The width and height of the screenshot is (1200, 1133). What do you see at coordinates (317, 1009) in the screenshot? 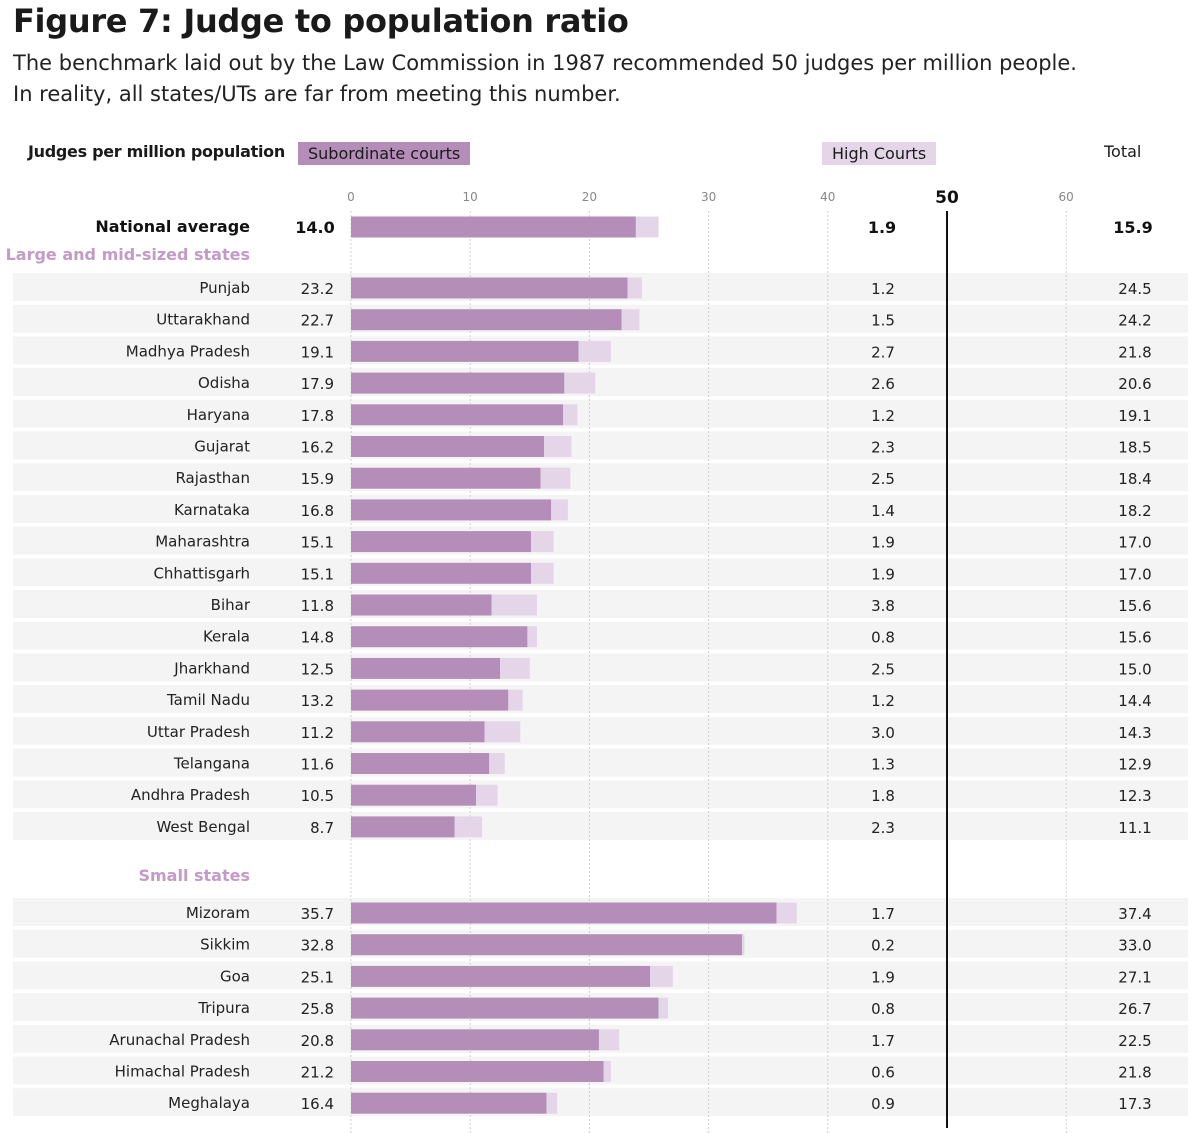
I see `subordinate-value: 25.8` at bounding box center [317, 1009].